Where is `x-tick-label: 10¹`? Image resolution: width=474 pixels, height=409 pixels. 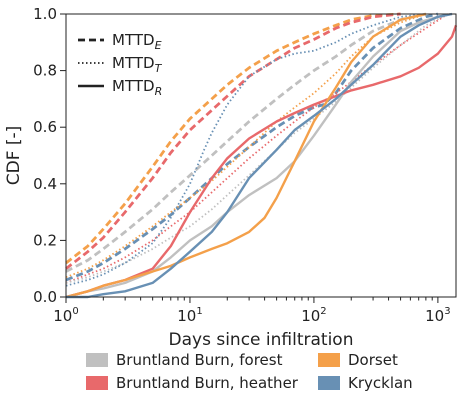
x-tick-label: 10¹ is located at coordinates (189, 315).